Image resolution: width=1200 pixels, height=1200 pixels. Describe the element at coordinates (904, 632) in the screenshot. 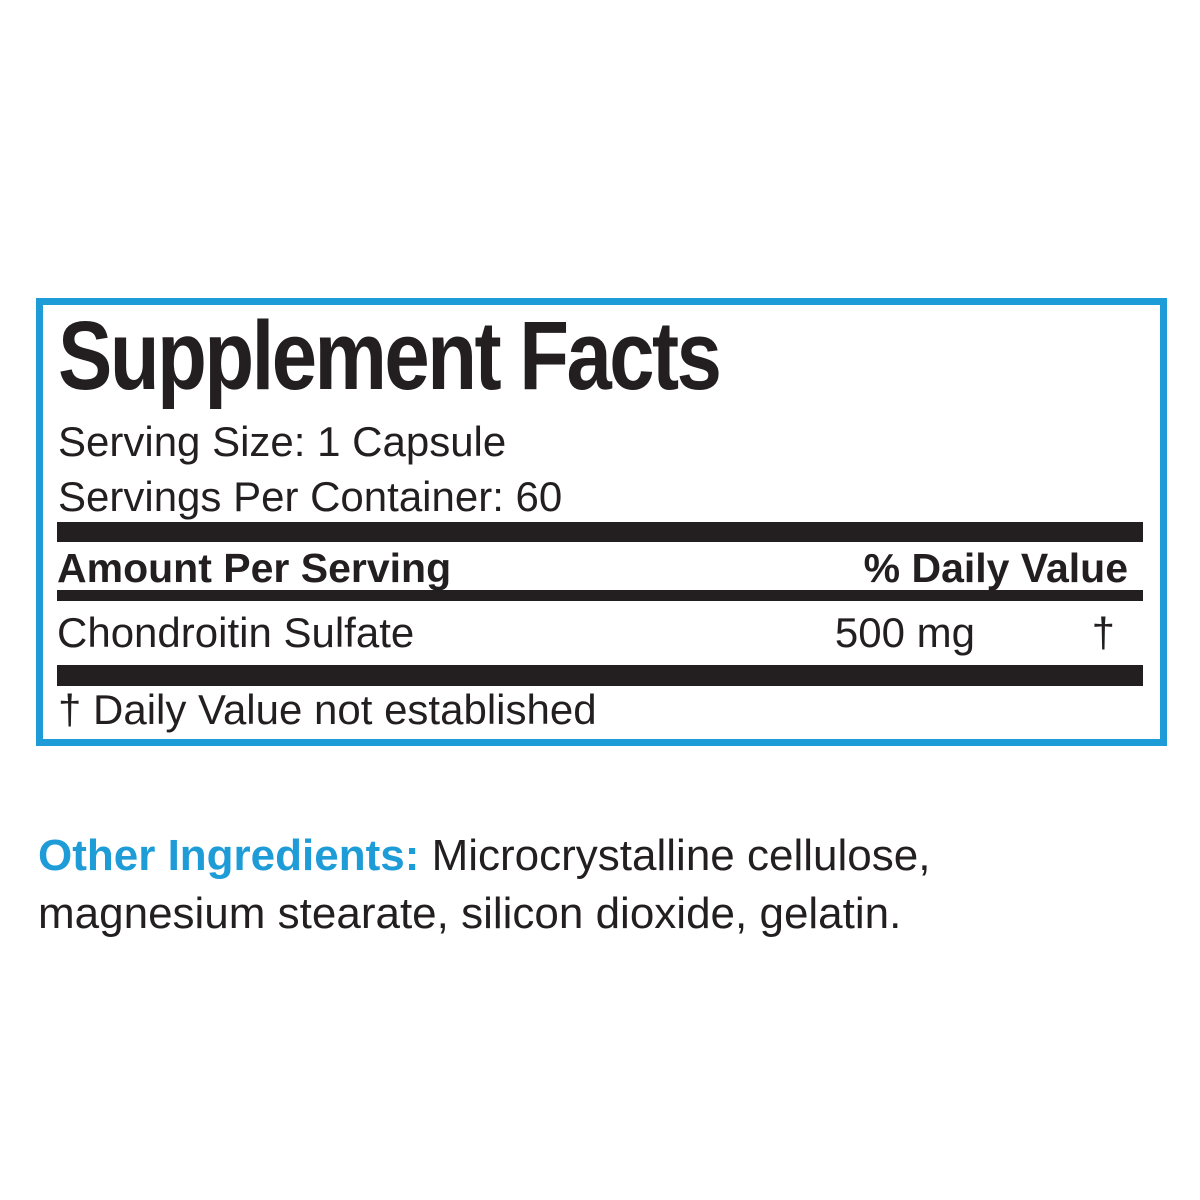

I see `ingredient-amount: 500 mg` at that location.